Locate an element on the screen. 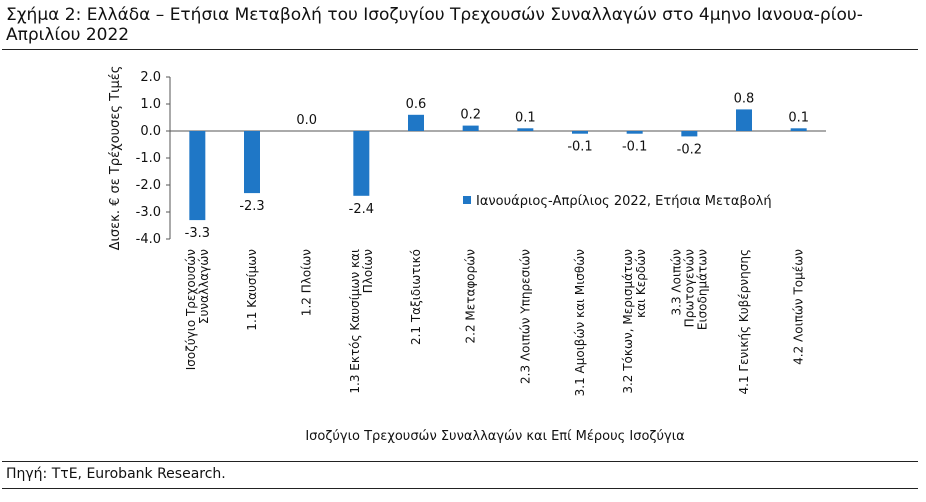 This screenshot has width=926, height=502. category-label: 2.3 Λοιπών Υπηρεσιών is located at coordinates (525, 316).